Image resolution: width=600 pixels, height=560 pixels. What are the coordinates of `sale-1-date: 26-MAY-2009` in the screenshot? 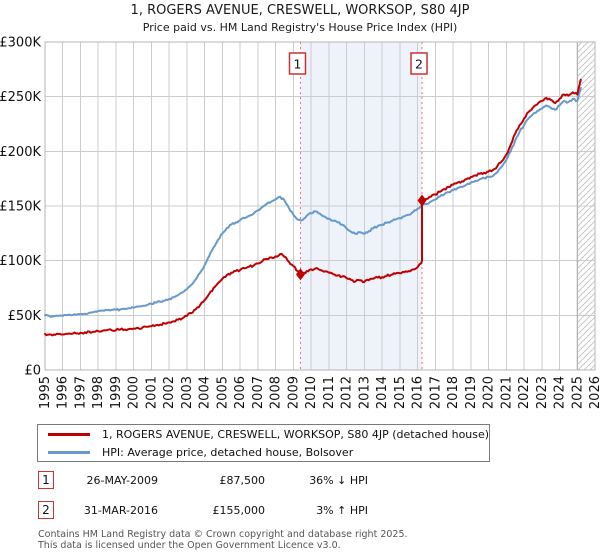 It's located at (122, 480).